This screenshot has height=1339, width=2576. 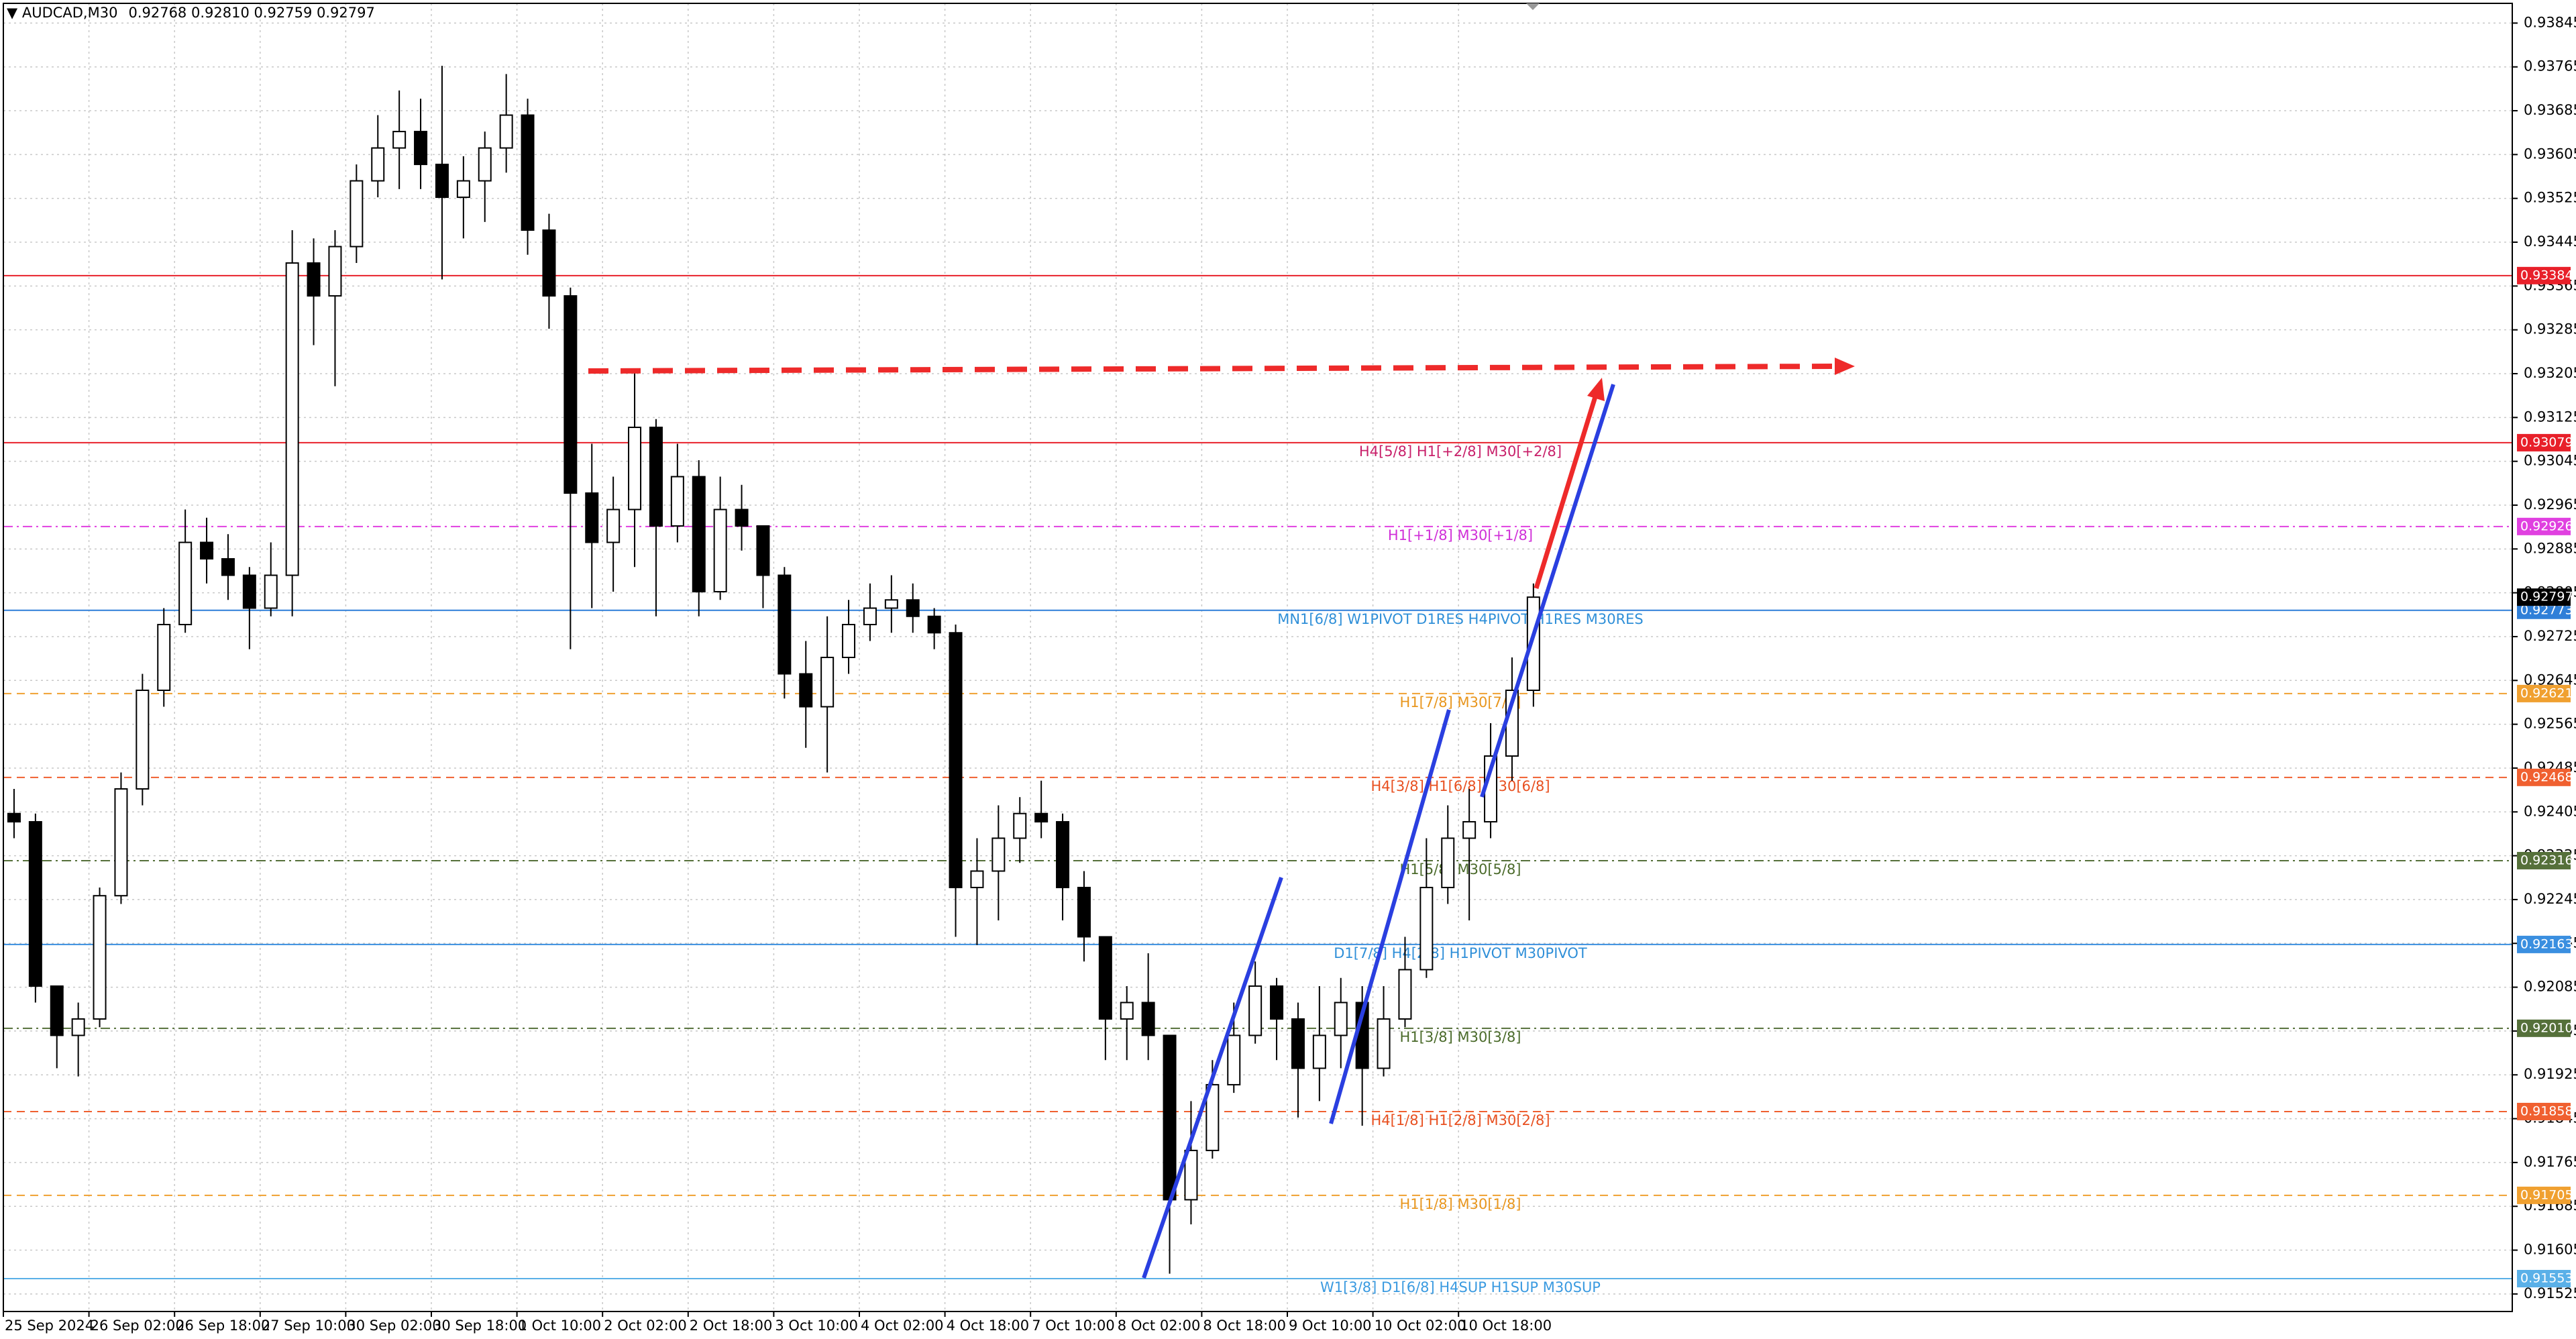 I want to click on level-label: D1[7/8] H4[2/8] H1PIVOT M30PIVOT, so click(x=1460, y=953).